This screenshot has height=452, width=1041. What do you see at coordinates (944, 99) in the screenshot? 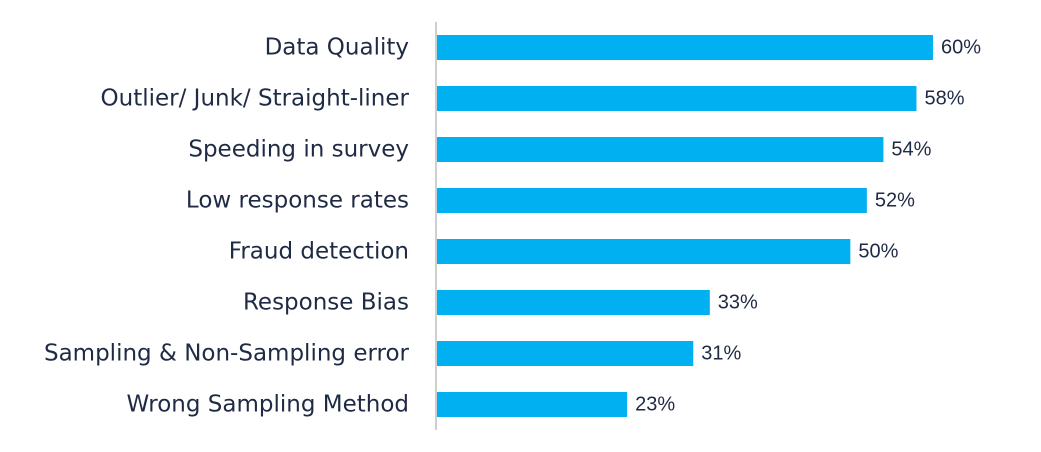
I see `value-label-1: 58%` at bounding box center [944, 99].